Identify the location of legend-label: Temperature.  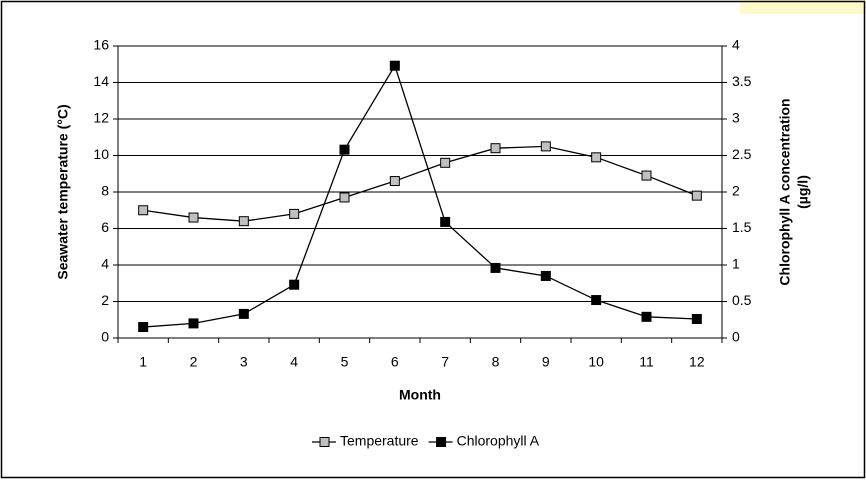
(379, 441).